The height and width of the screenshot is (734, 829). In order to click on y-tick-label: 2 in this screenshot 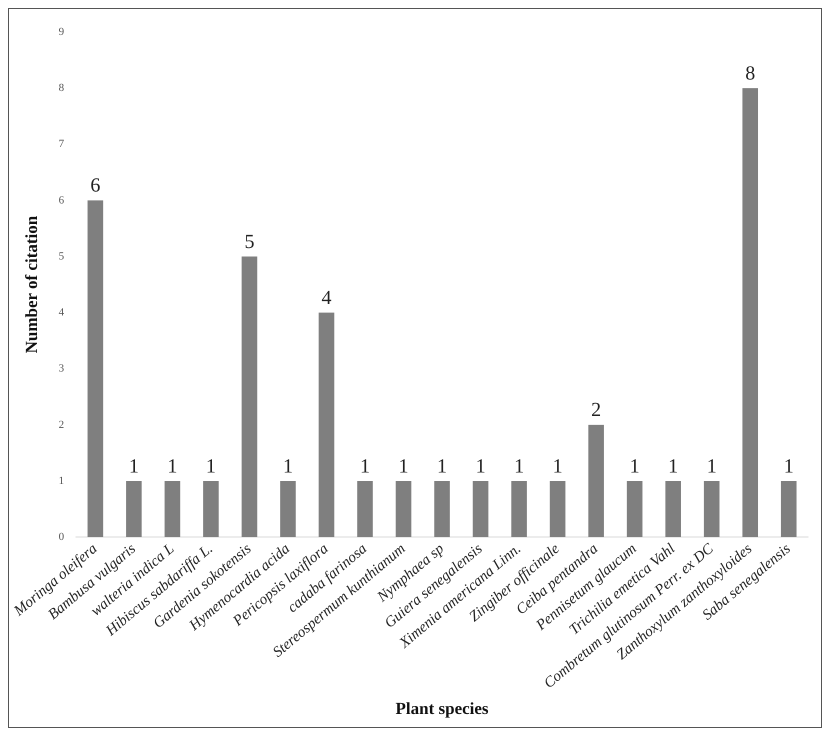, I will do `click(61, 424)`.